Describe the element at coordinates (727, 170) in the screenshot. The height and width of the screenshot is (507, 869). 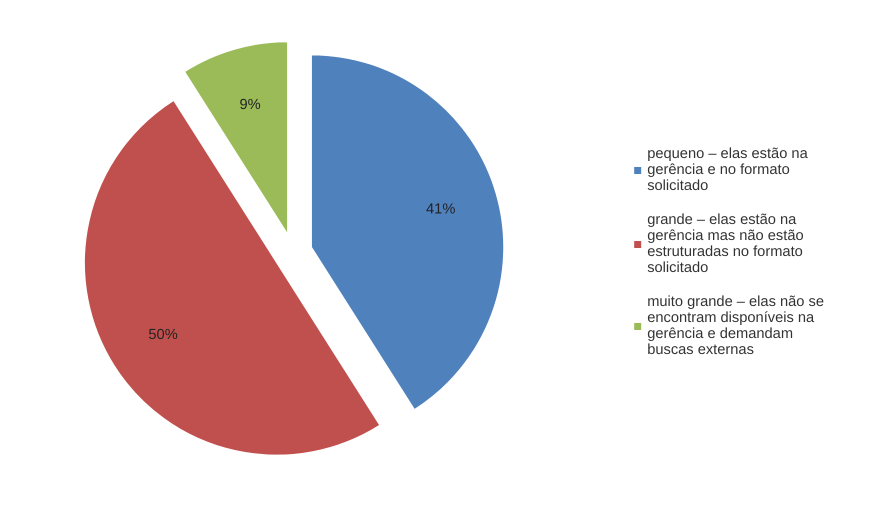
I see `legend-label: pequeno – elas estão na gerência e no formato solicitado` at that location.